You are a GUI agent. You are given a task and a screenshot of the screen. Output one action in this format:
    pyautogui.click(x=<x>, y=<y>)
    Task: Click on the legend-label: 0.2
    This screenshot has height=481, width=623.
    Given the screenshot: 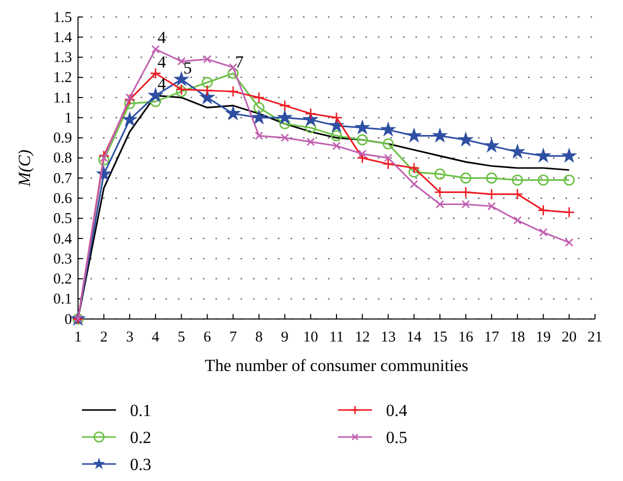 What is the action you would take?
    pyautogui.click(x=141, y=437)
    